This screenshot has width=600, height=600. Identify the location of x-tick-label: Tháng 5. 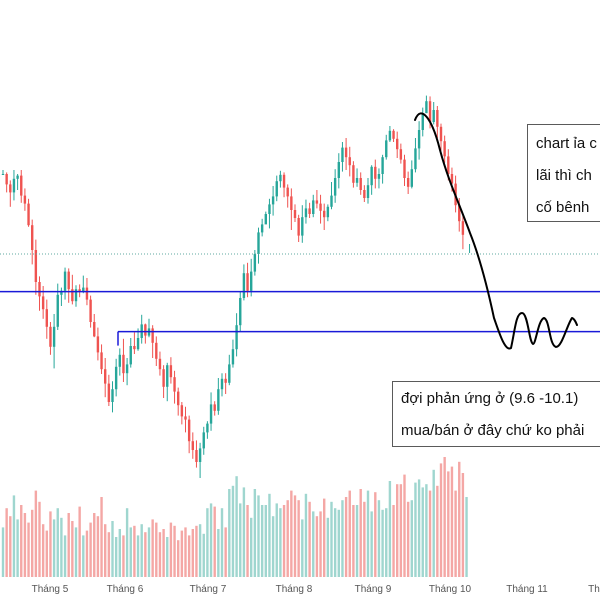
(50, 589).